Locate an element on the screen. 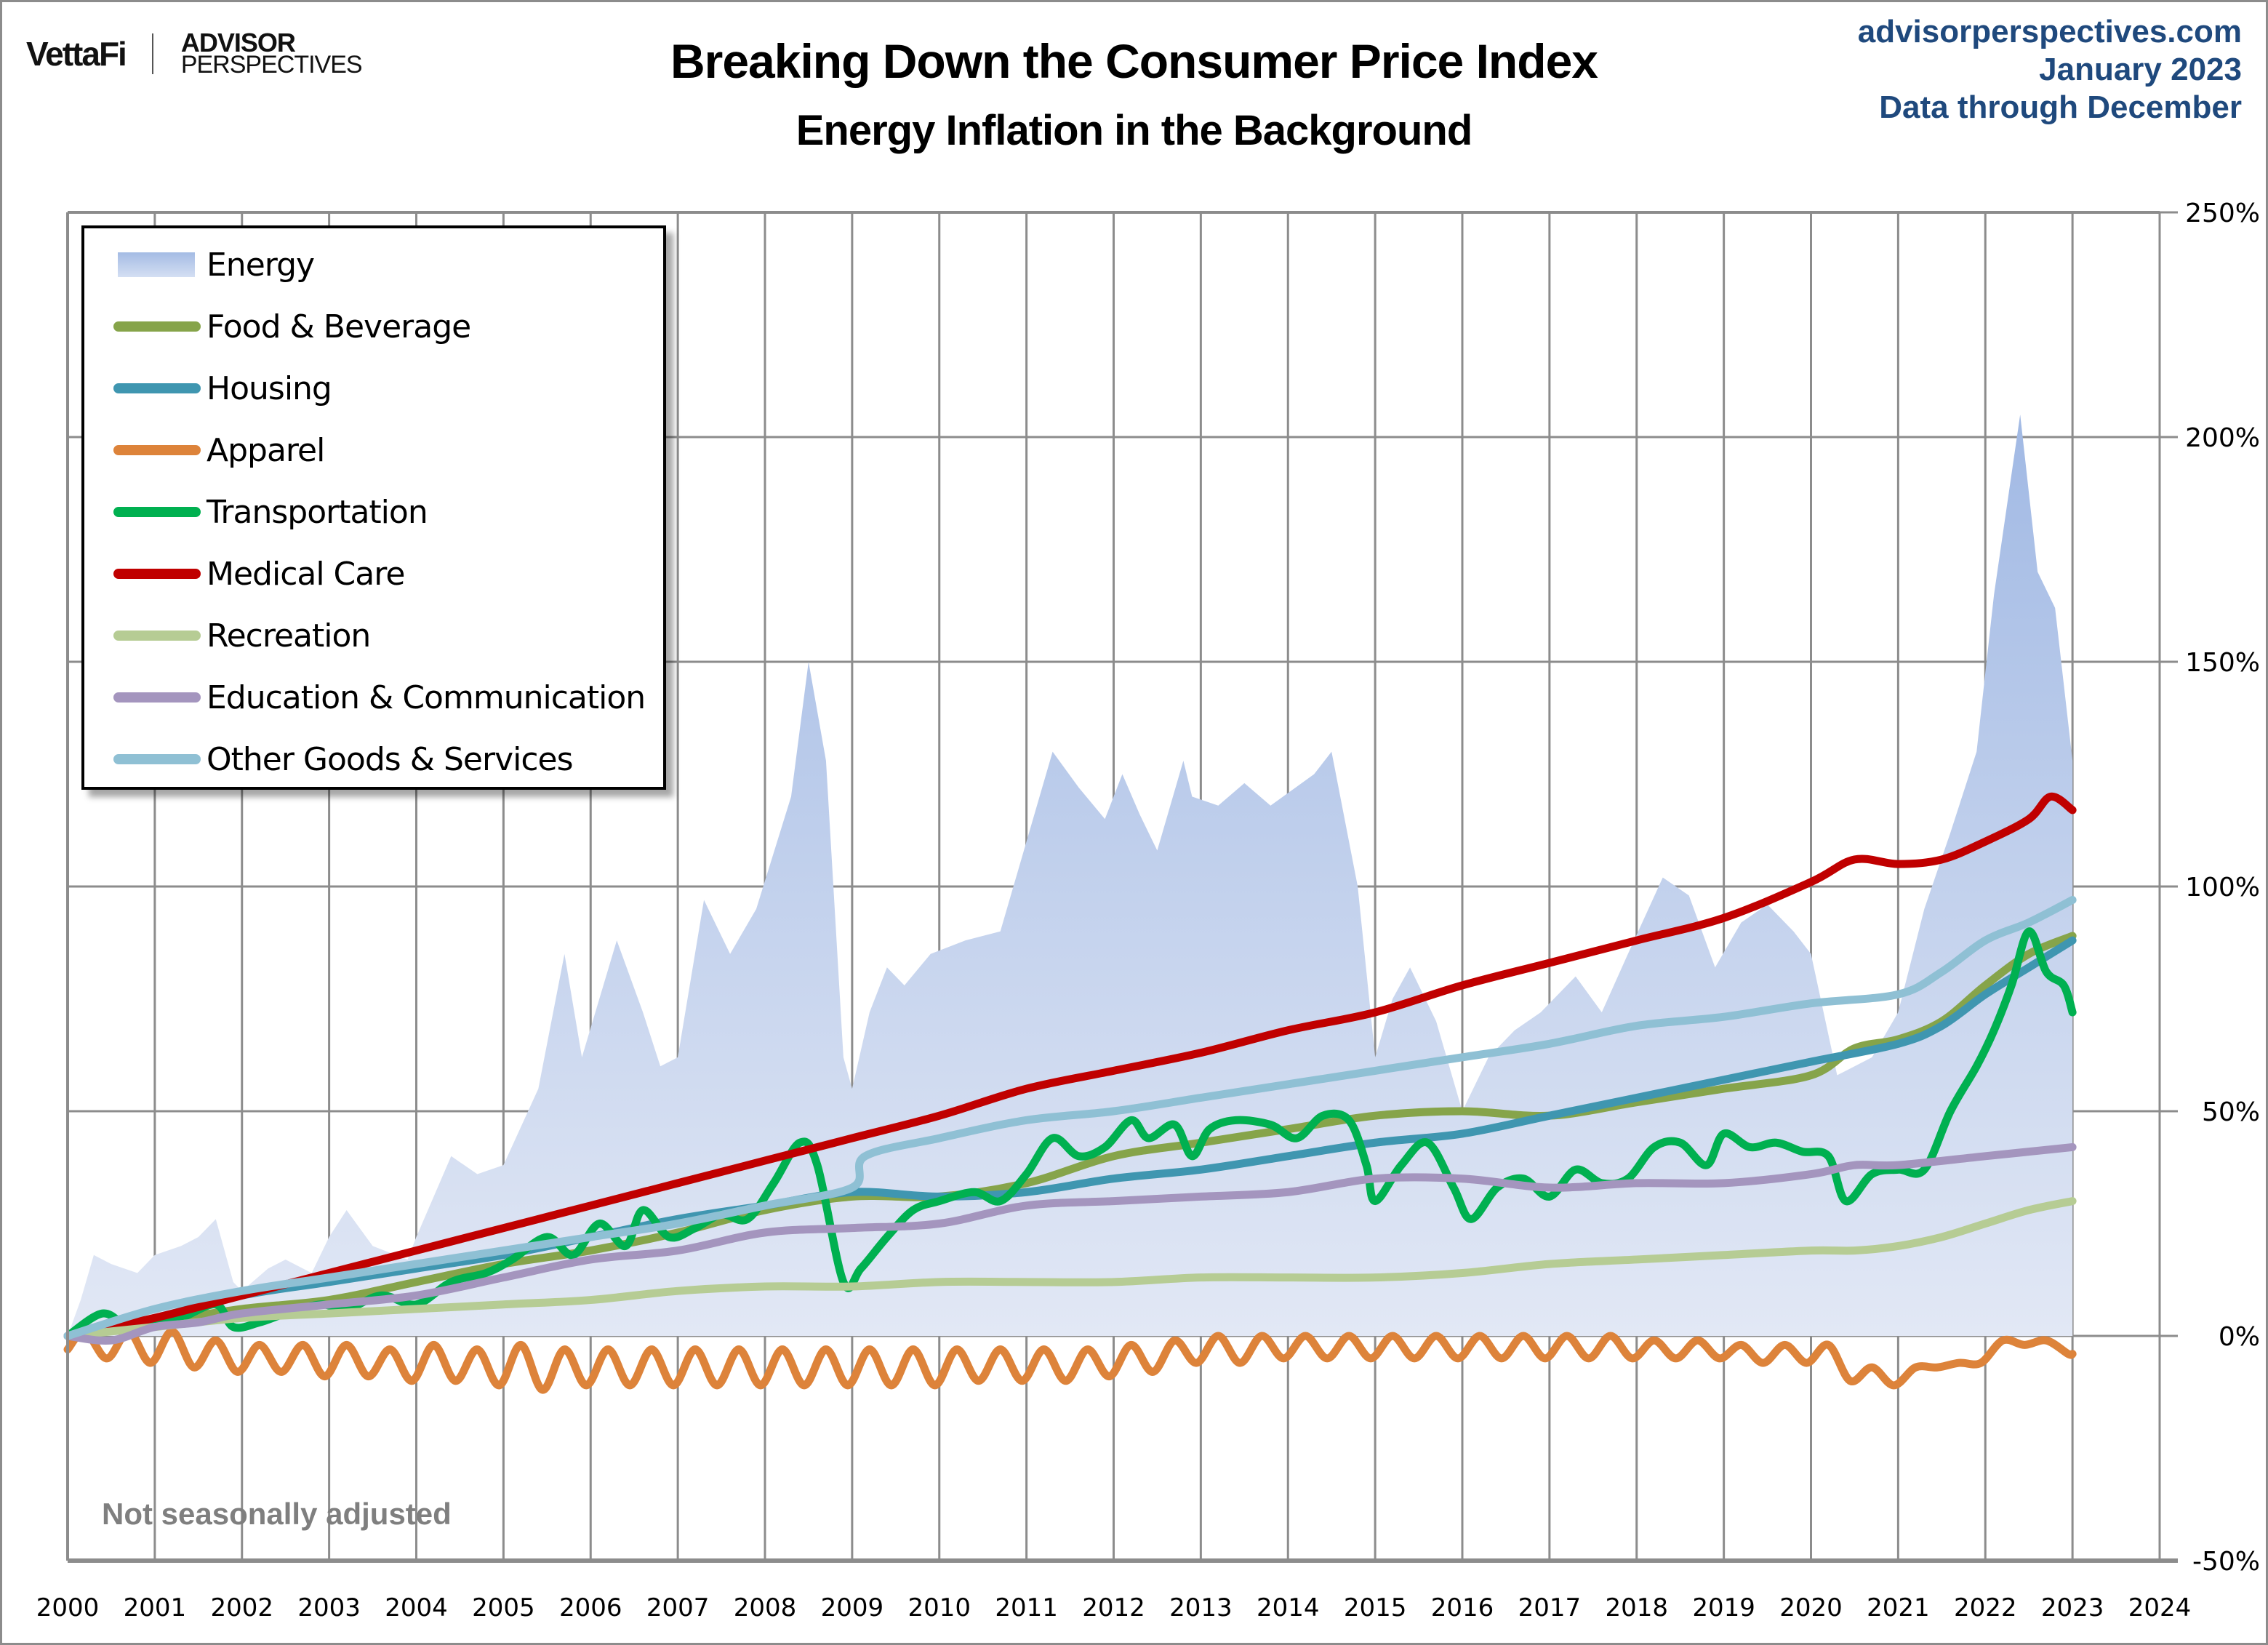  x-tick-label: 2005 is located at coordinates (503, 1607).